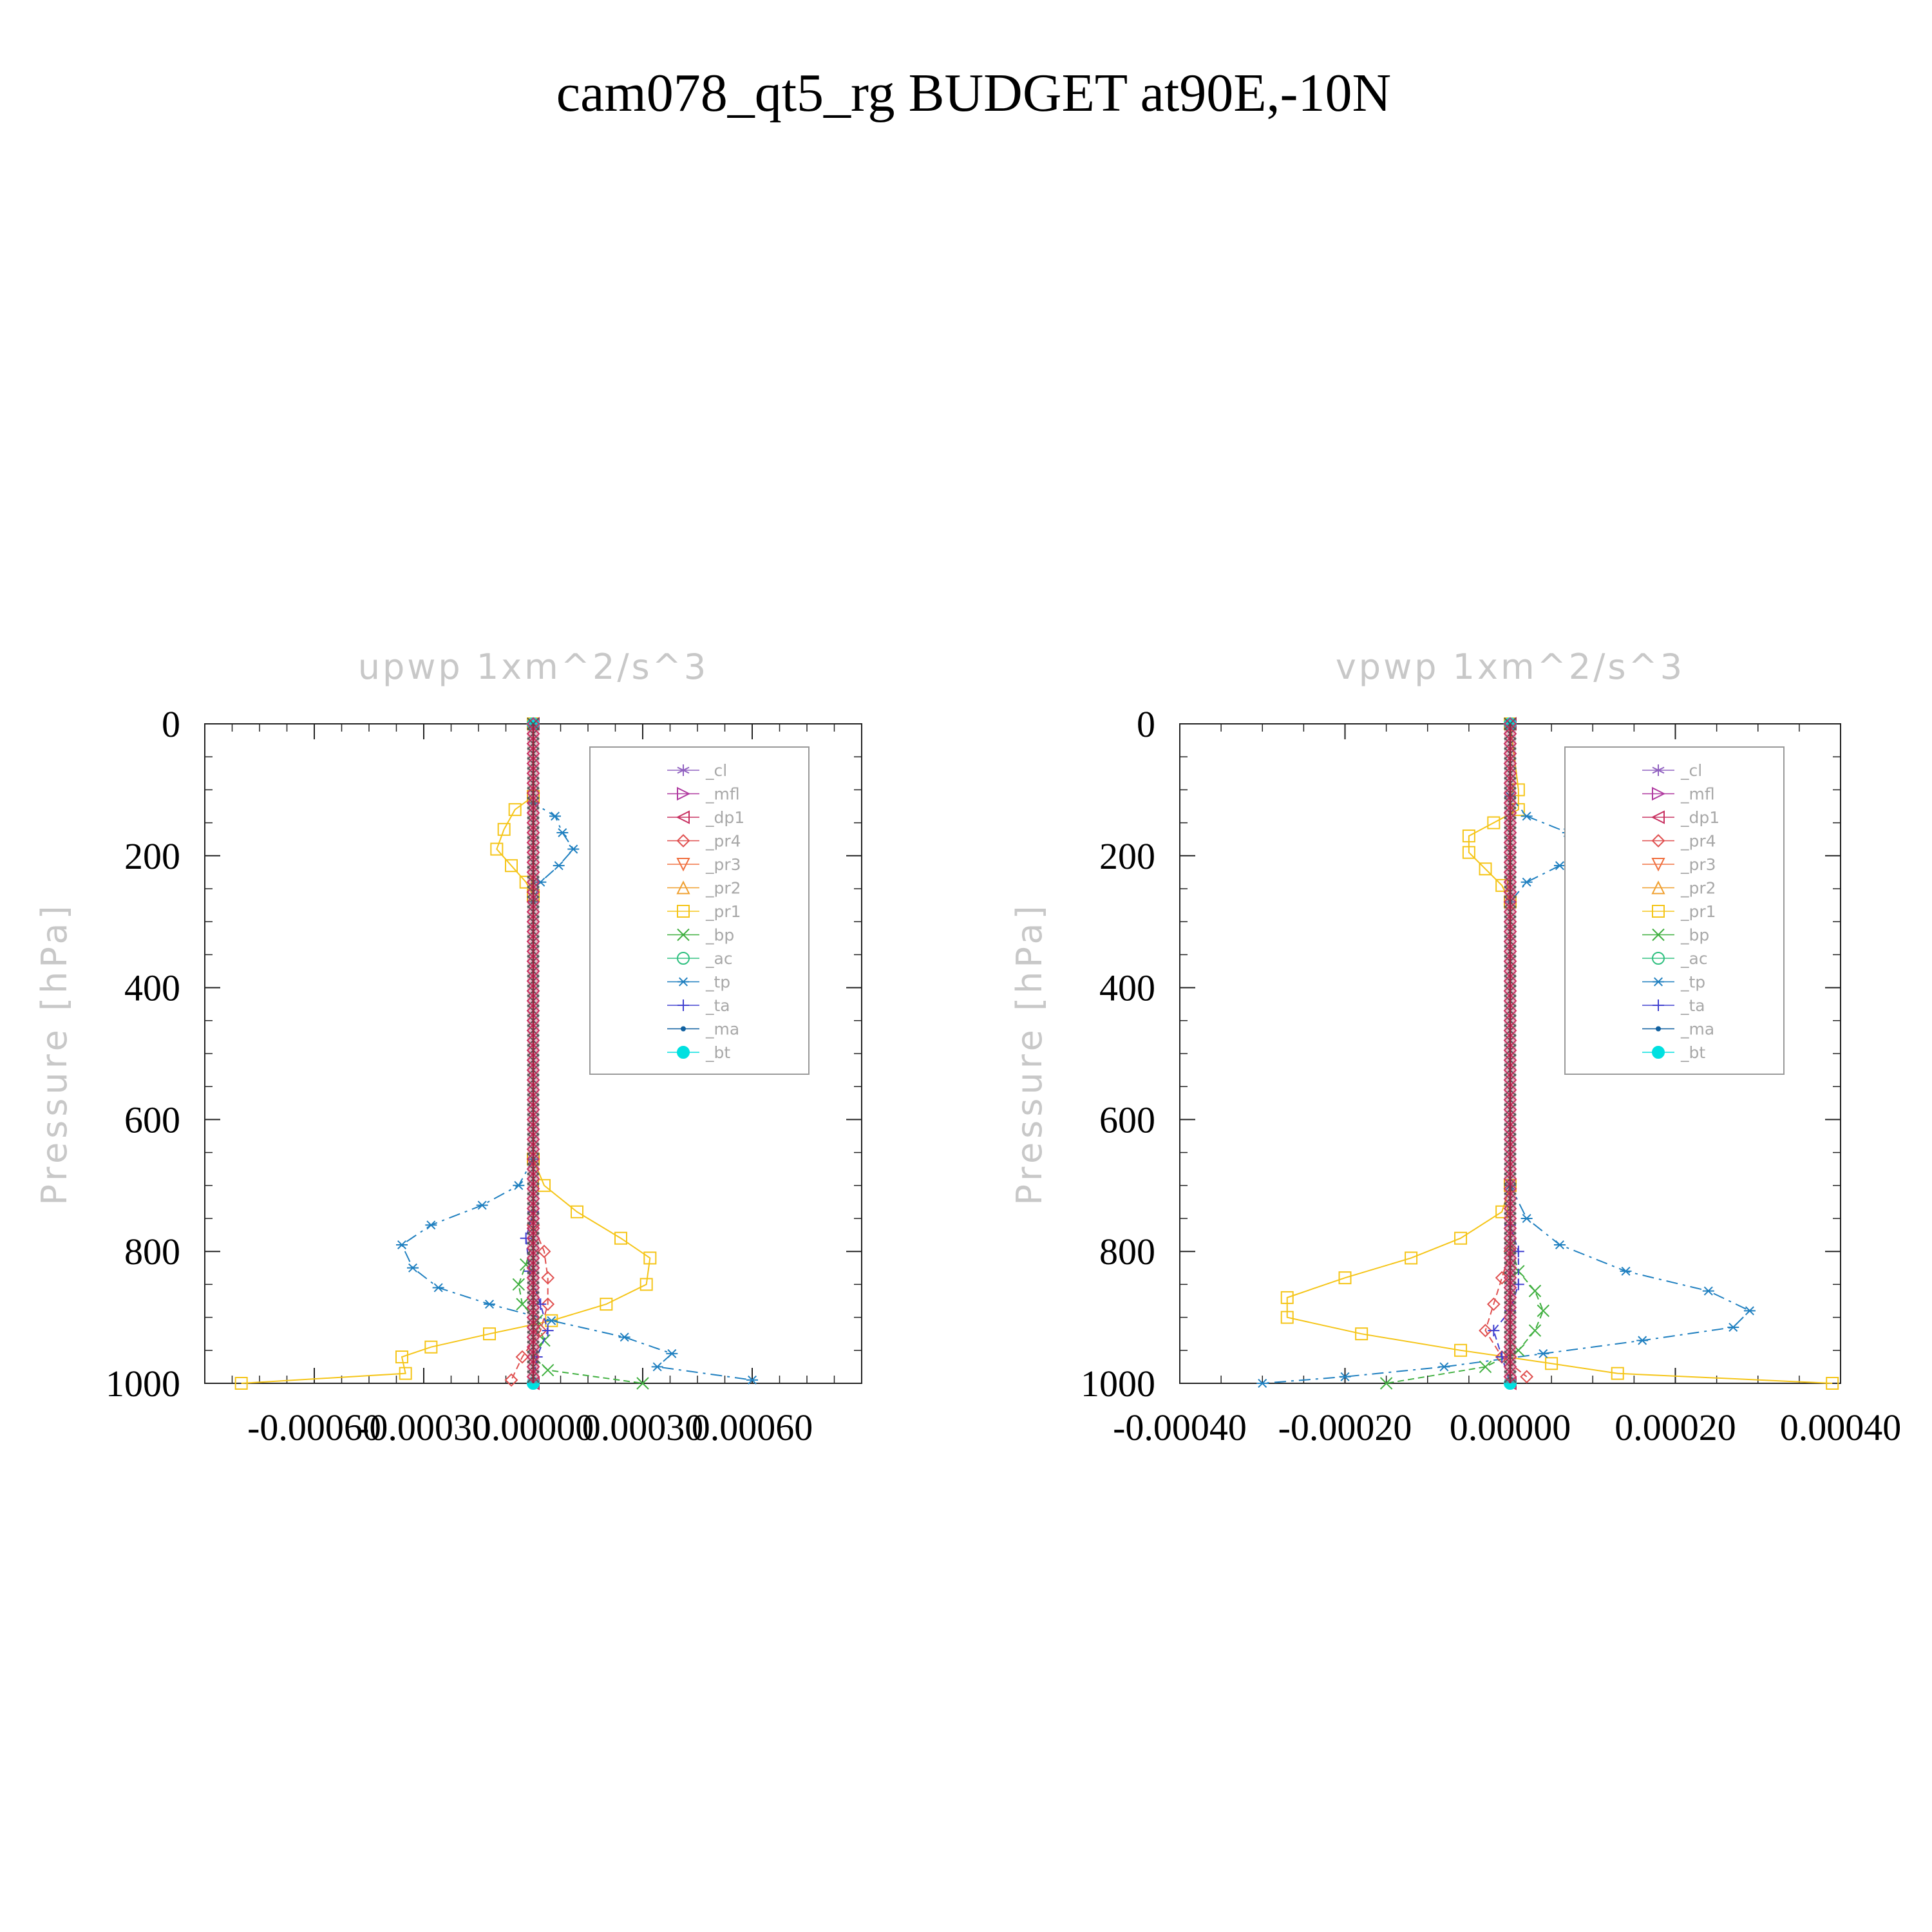 This screenshot has height=1932, width=1932. What do you see at coordinates (143, 1384) in the screenshot?
I see `y-tick-label: 1000` at bounding box center [143, 1384].